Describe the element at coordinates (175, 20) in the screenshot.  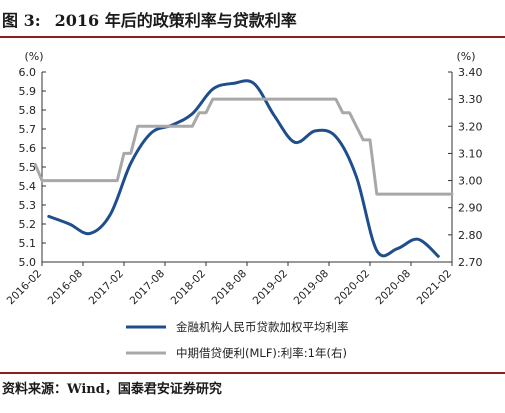
I see `chart-title: 2016 年后的政策利率与贷款利率` at that location.